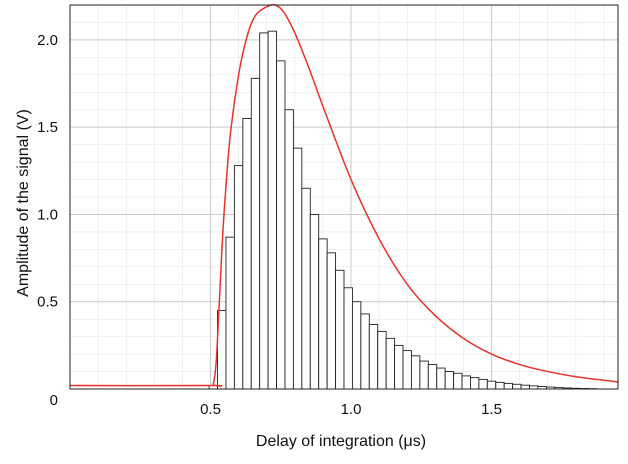  I want to click on y-tick-label: 1.5, so click(47, 127).